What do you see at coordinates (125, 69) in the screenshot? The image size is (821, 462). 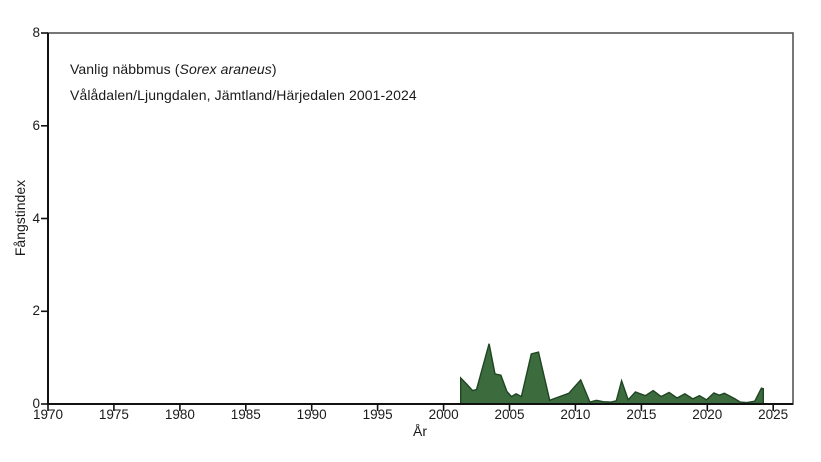 I see `chart-title-prefix: Vanlig näbbmus (` at bounding box center [125, 69].